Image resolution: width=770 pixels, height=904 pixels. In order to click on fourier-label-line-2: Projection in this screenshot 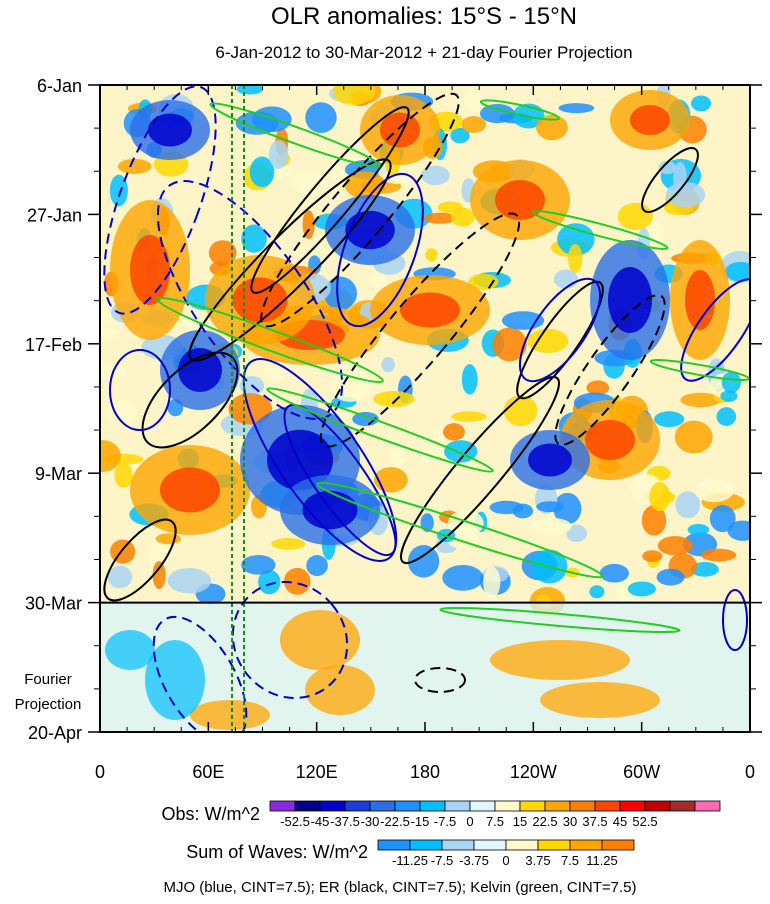, I will do `click(48, 704)`.